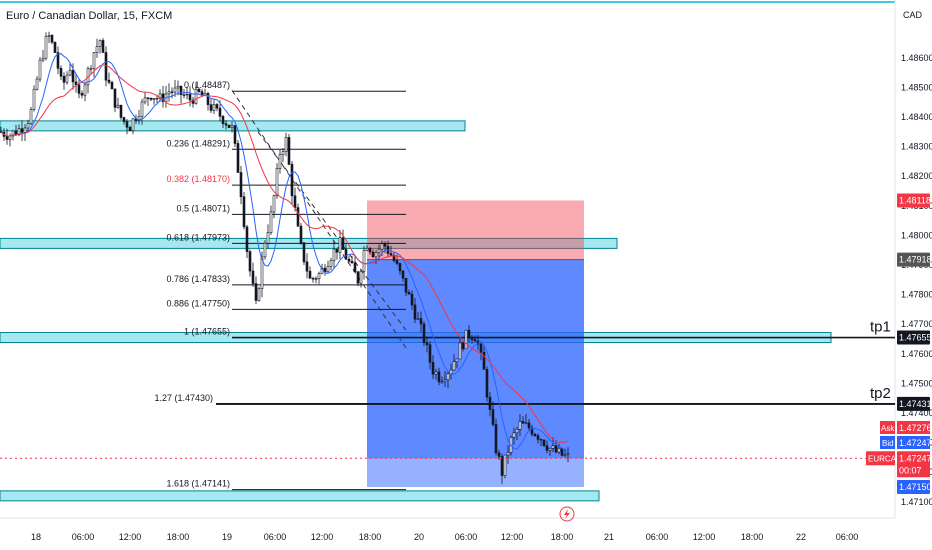  Describe the element at coordinates (198, 484) in the screenshot. I see `fib-level-label: 1.618 (1.47141)` at that location.